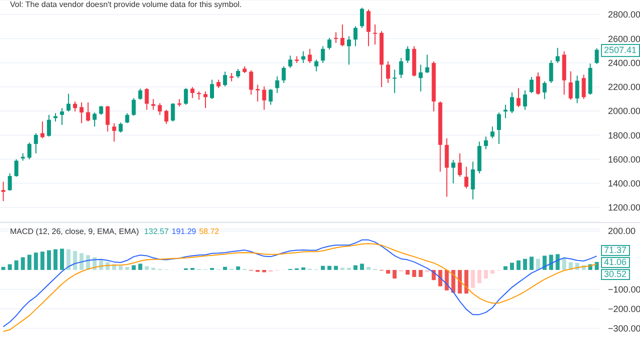 The height and width of the screenshot is (344, 640). Describe the element at coordinates (624, 87) in the screenshot. I see `y-tick-label: 2200.00` at that location.